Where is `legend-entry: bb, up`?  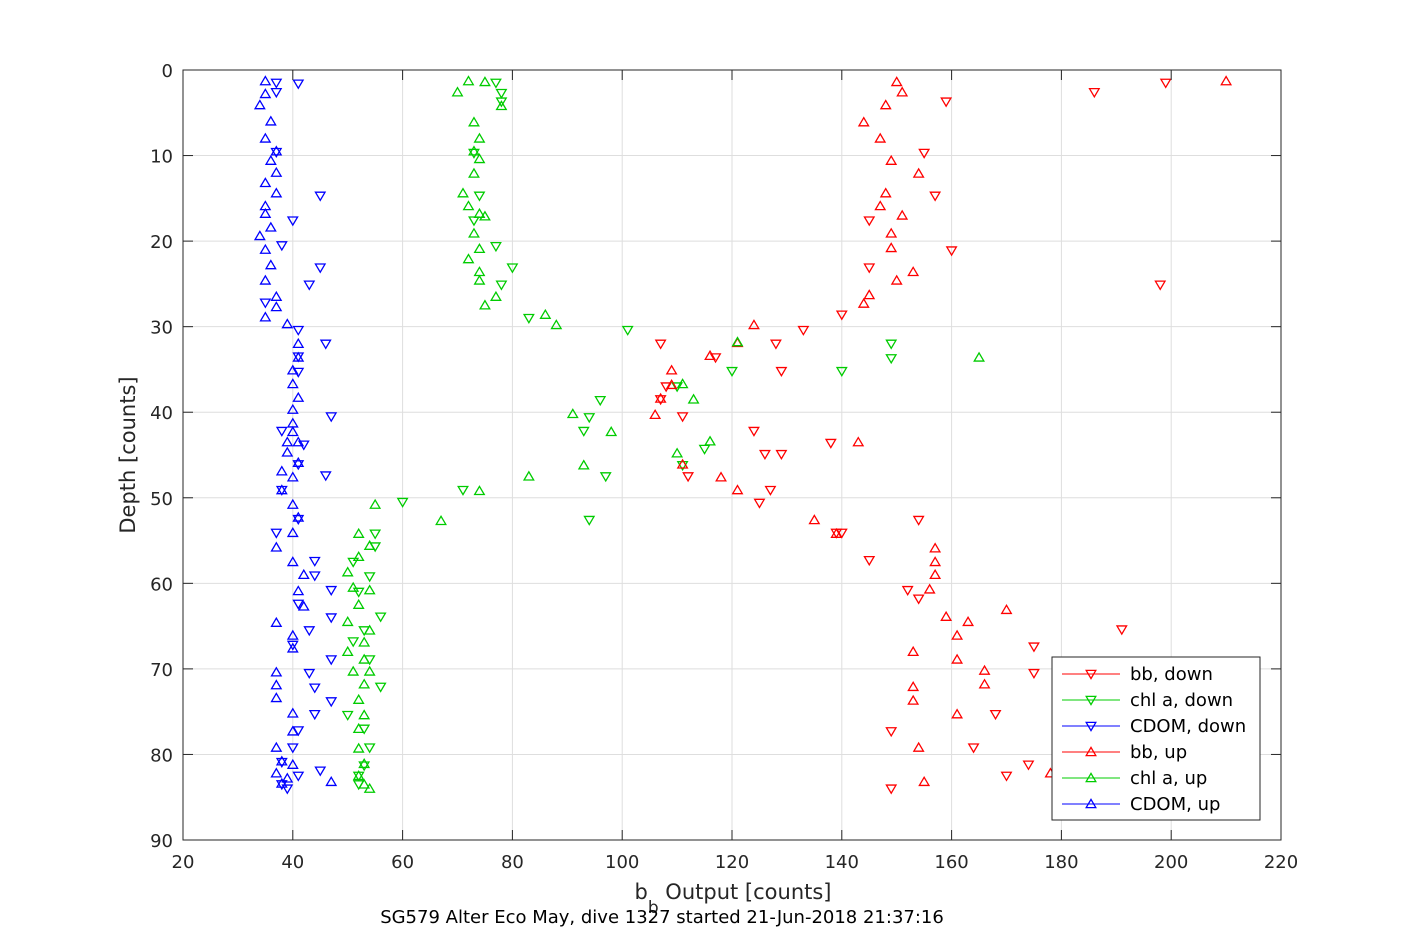
legend-entry: bb, up is located at coordinates (1124, 752).